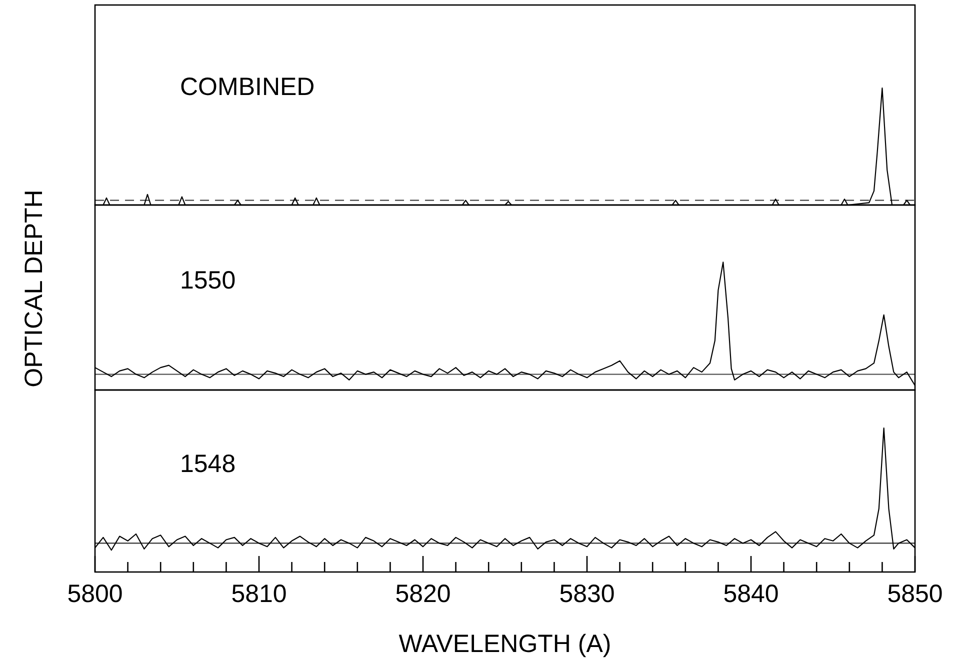 Image resolution: width=961 pixels, height=667 pixels. What do you see at coordinates (34, 289) in the screenshot?
I see `y-axis-title: OPTICAL DEPTH` at bounding box center [34, 289].